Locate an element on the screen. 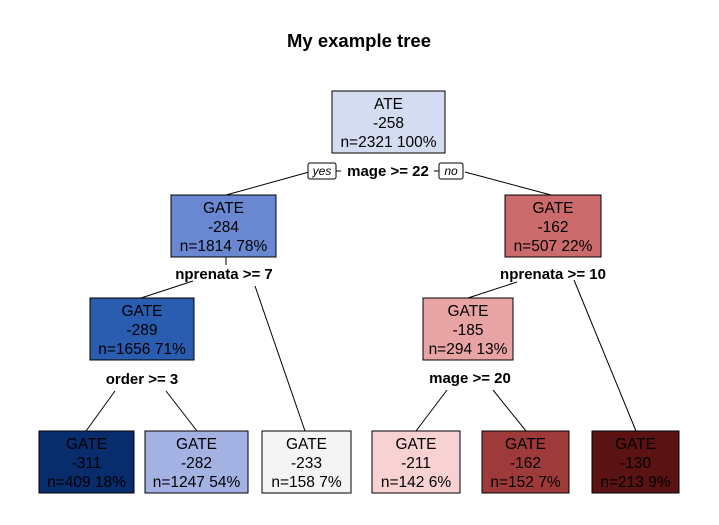  split-label-root: mage >= 22 is located at coordinates (388, 171).